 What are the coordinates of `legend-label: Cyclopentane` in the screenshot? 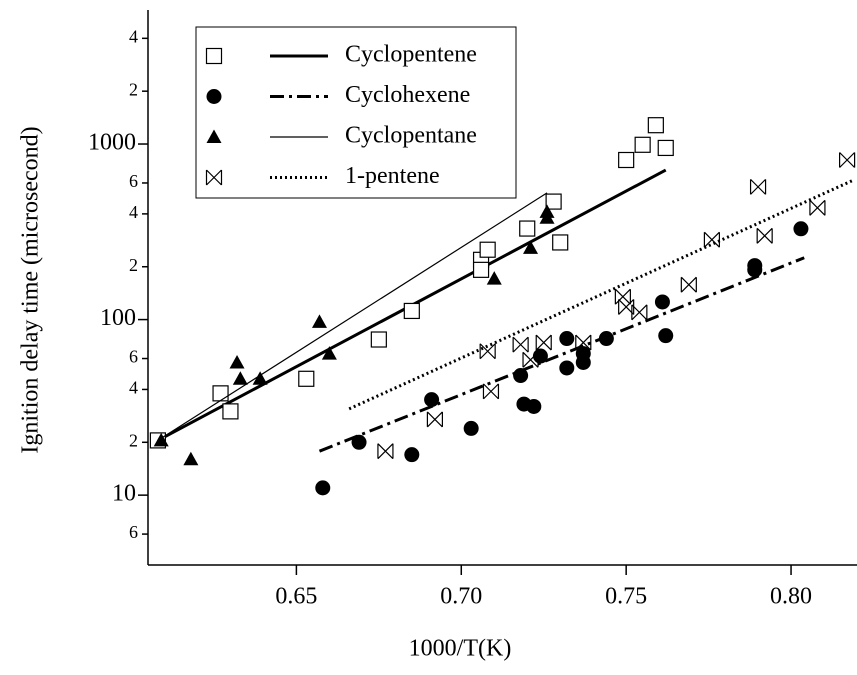 It's located at (411, 136).